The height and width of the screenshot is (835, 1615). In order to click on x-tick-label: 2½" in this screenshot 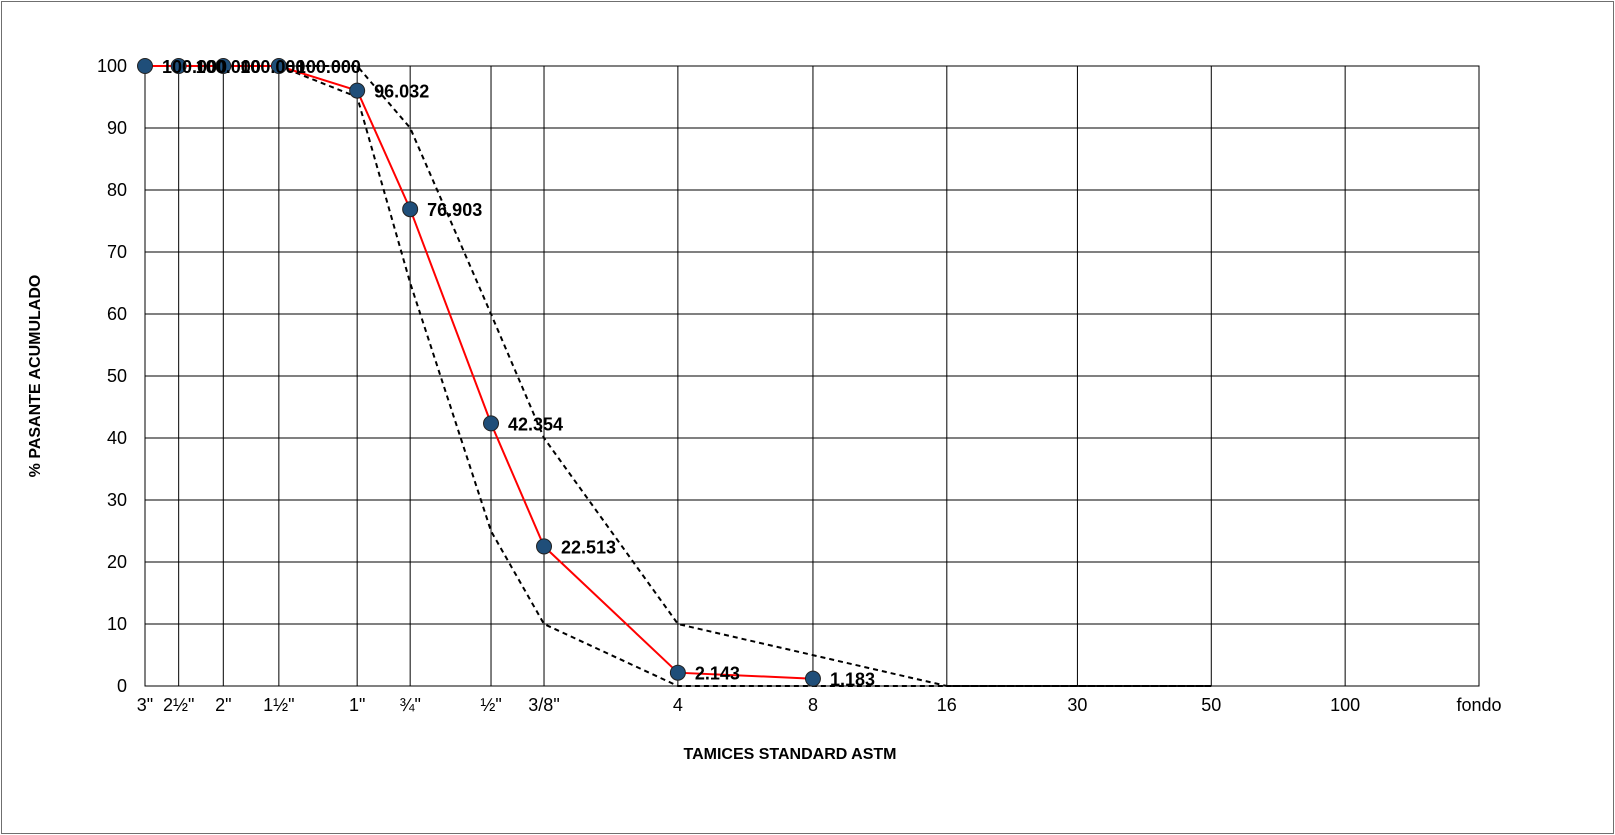, I will do `click(178, 705)`.